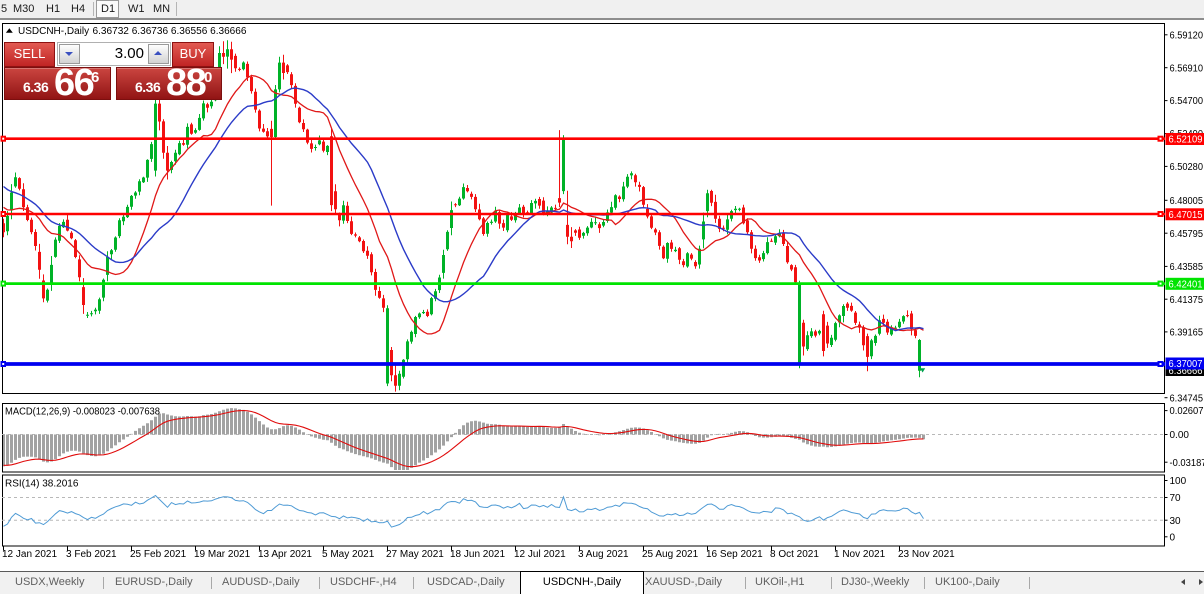 This screenshot has width=1204, height=594. What do you see at coordinates (29, 554) in the screenshot?
I see `svg-text: 12 Jan 2021` at bounding box center [29, 554].